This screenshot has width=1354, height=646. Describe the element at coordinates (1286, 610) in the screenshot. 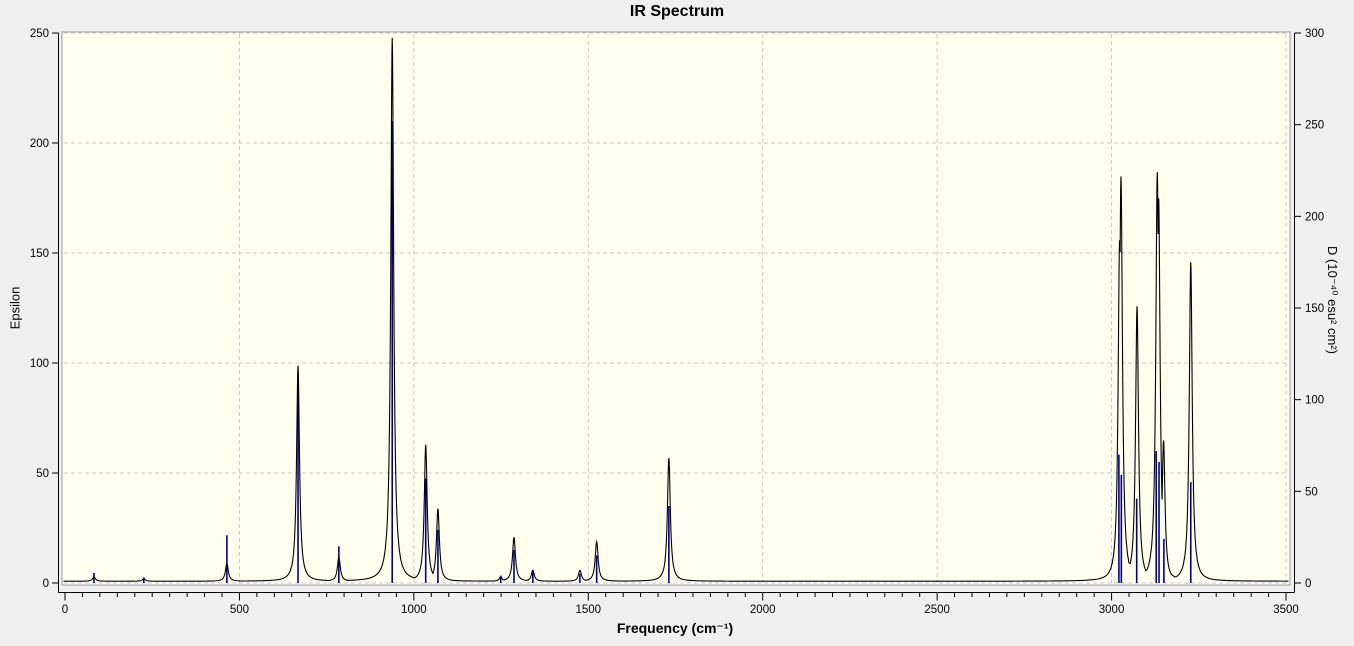

I see `x-tick-label: 3500` at that location.